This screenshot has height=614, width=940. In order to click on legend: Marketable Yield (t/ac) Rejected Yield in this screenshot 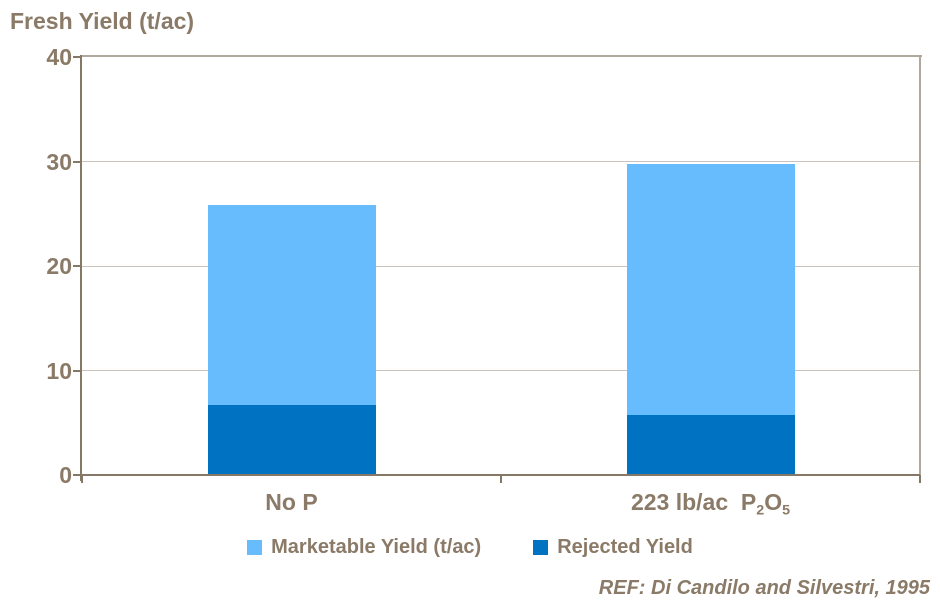, I will do `click(470, 547)`.